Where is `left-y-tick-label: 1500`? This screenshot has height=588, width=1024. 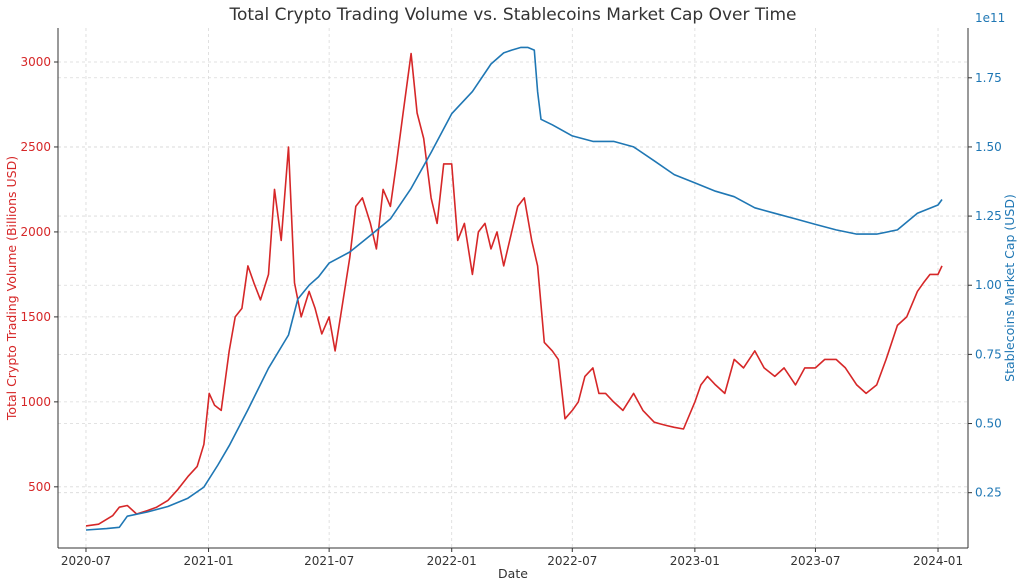 left-y-tick-label: 1500 is located at coordinates (35, 317).